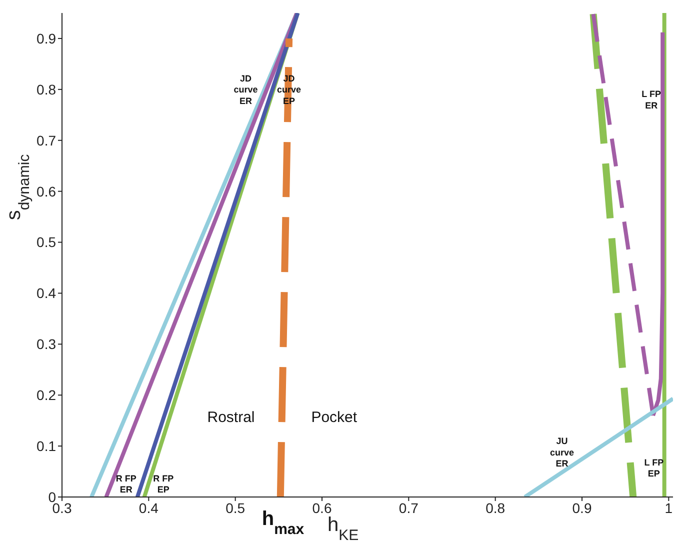 This screenshot has height=543, width=675. Describe the element at coordinates (322, 508) in the screenshot. I see `x-tick-label: 0.6` at that location.